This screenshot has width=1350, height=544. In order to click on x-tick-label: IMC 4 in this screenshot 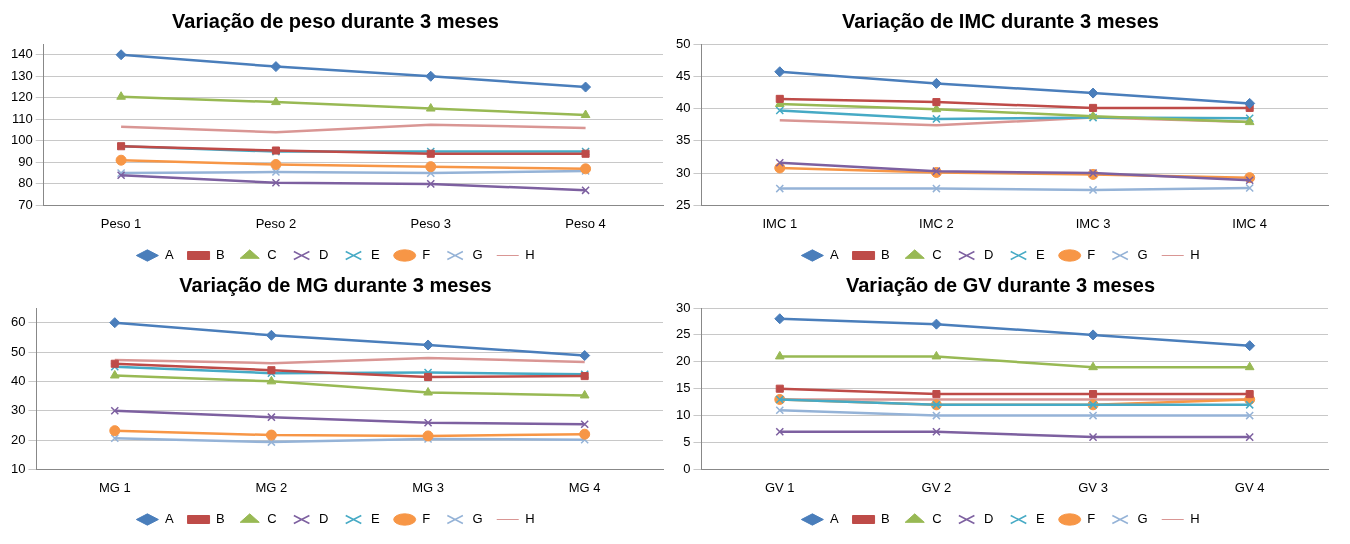, I will do `click(1250, 223)`.